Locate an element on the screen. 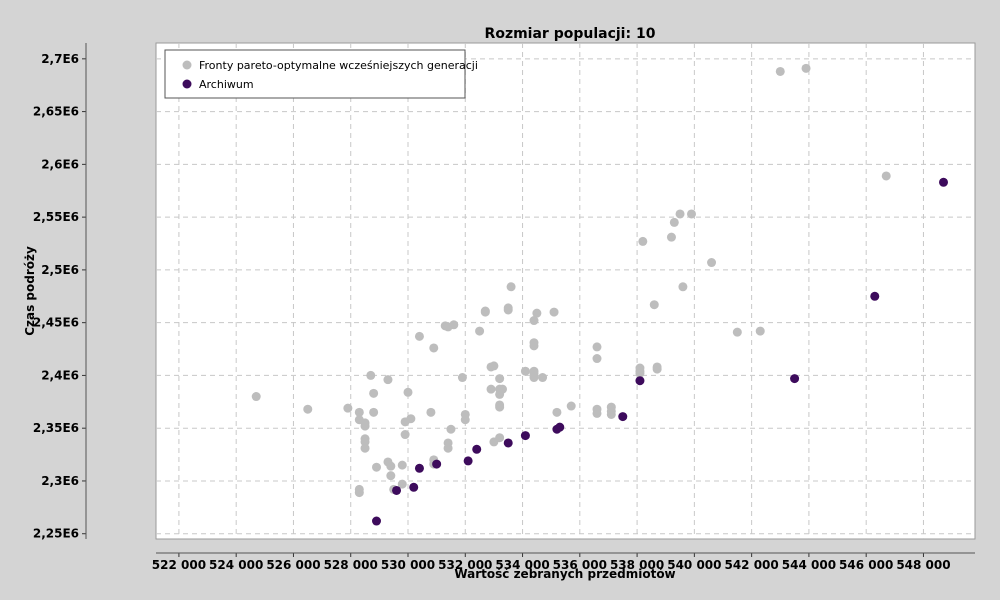  x-axis-title: Wartość zebranych przedmiotów is located at coordinates (564, 574).